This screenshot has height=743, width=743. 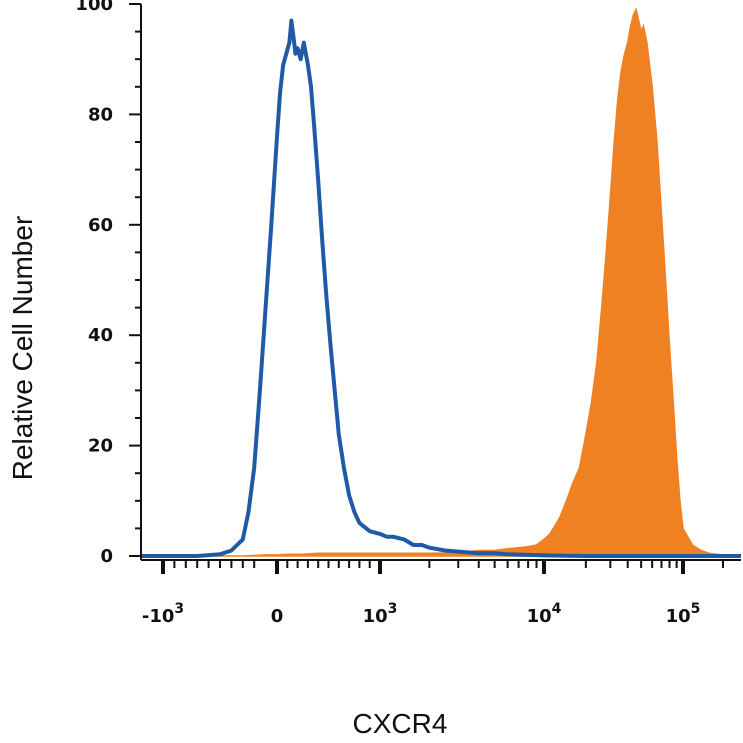 What do you see at coordinates (22, 348) in the screenshot?
I see `y-axis-title: Relative Cell Number` at bounding box center [22, 348].